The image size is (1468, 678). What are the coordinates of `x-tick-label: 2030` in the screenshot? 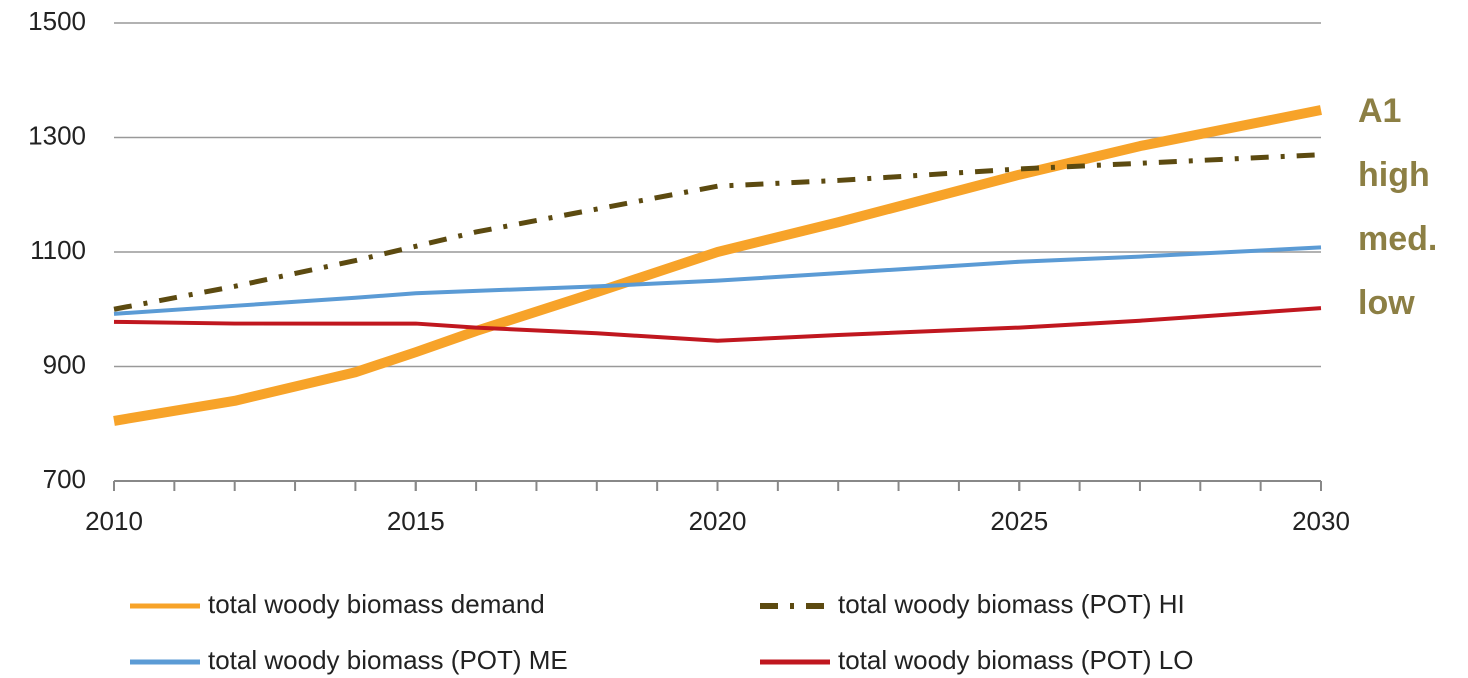 It's located at (1321, 521).